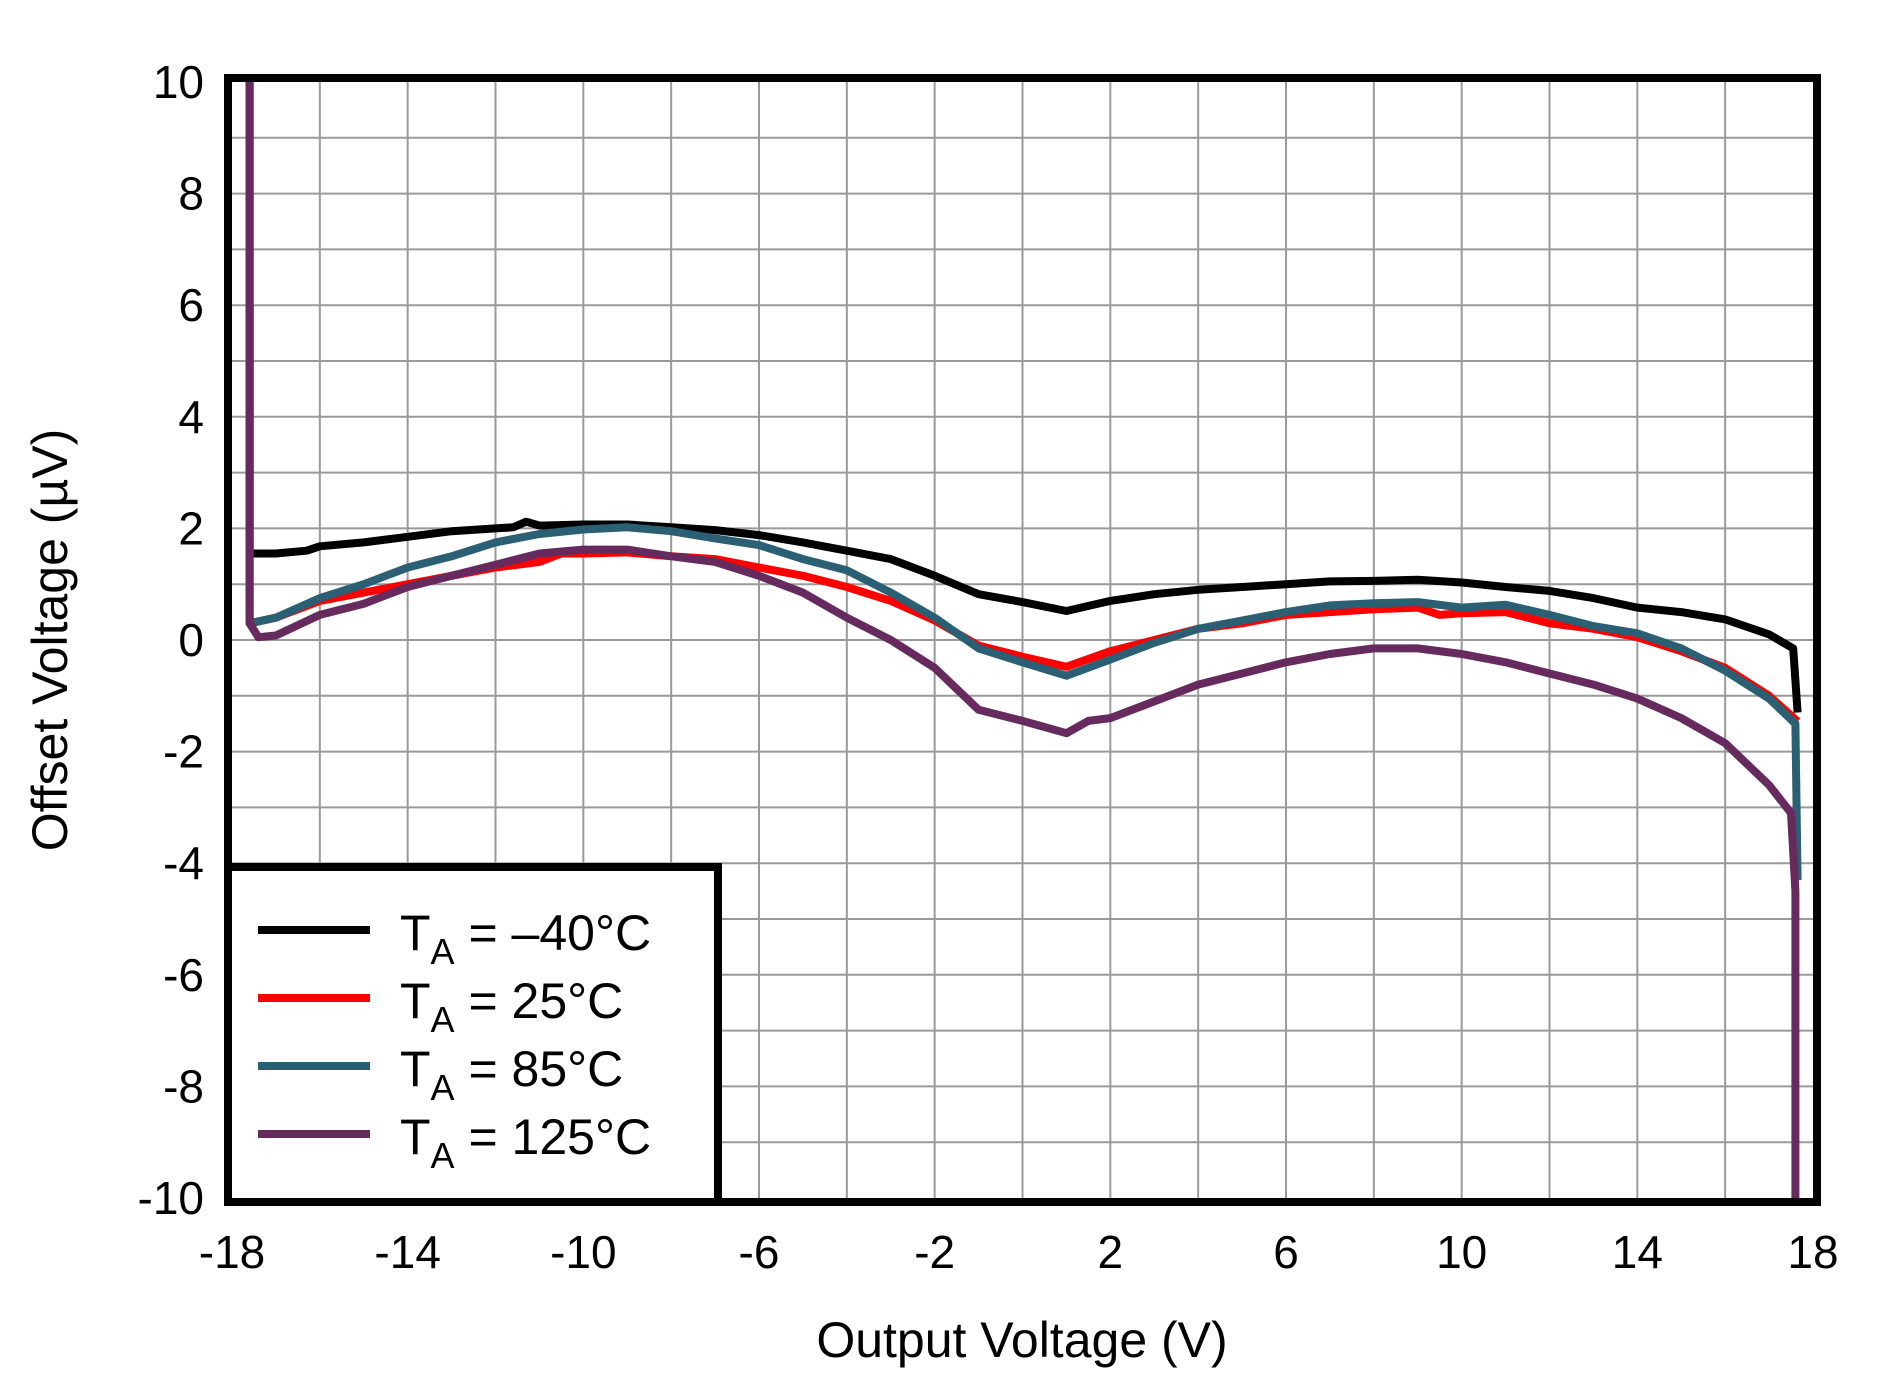 Image resolution: width=1886 pixels, height=1382 pixels. What do you see at coordinates (1111, 1252) in the screenshot?
I see `x-tick-label: 2` at bounding box center [1111, 1252].